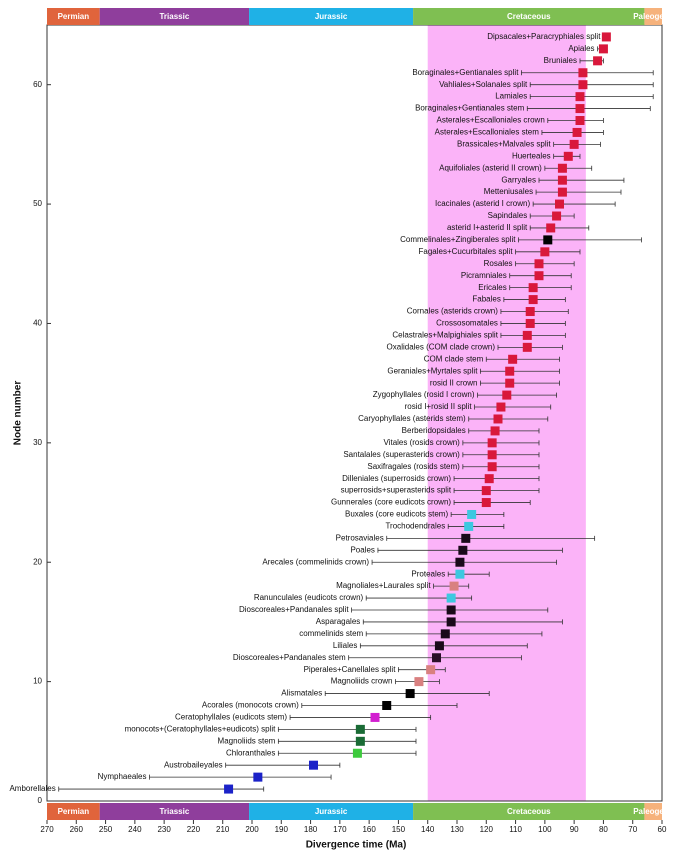 This screenshot has height=855, width=700. I want to click on x-tick-label: 260, so click(77, 829).